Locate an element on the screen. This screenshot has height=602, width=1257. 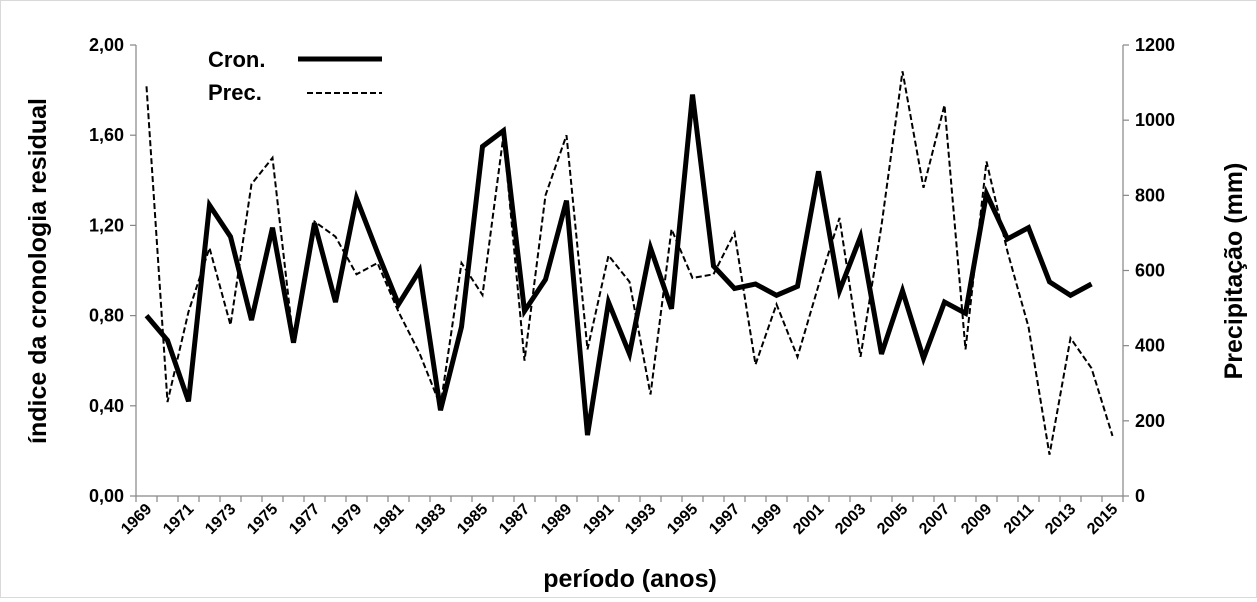
left-tick-label: 0,40 is located at coordinates (106, 406).